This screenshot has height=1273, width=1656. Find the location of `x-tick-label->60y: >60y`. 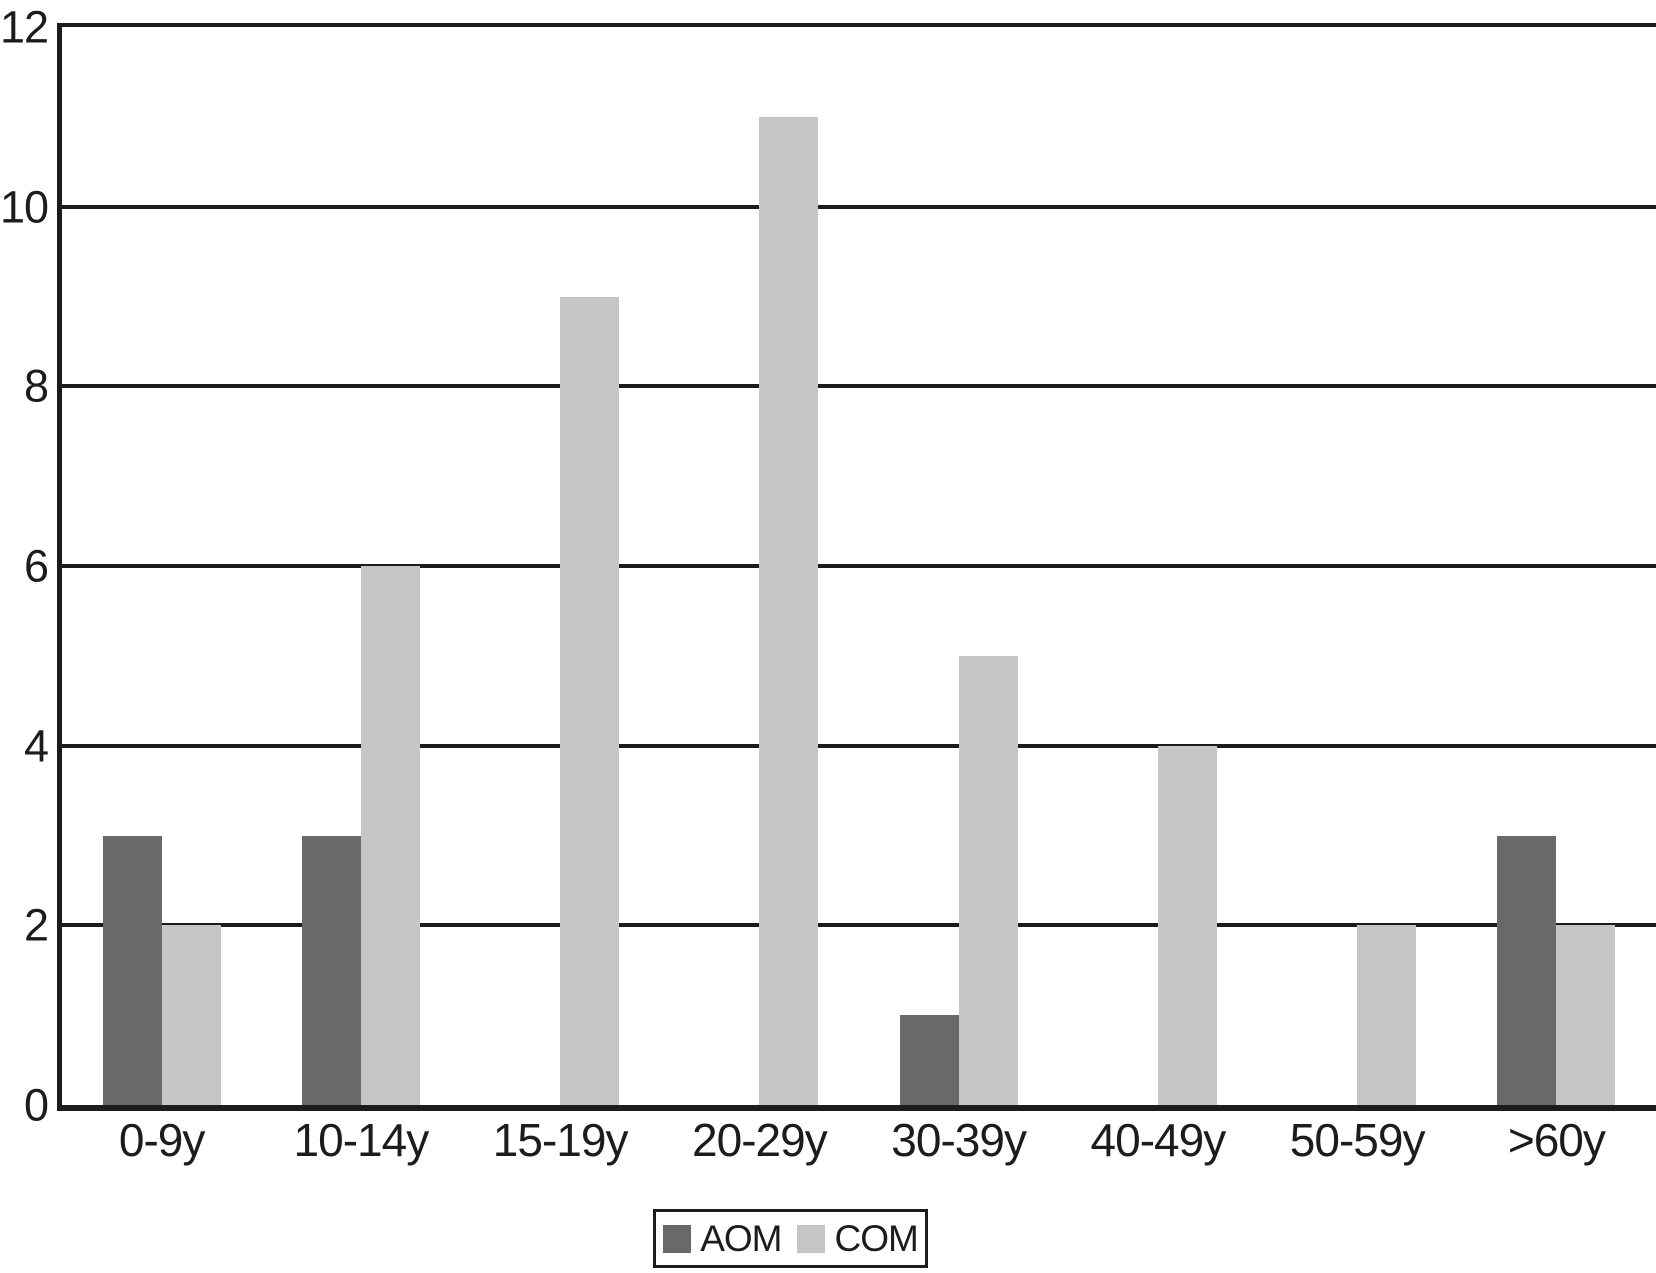

x-tick-label->60y: >60y is located at coordinates (1556, 1140).